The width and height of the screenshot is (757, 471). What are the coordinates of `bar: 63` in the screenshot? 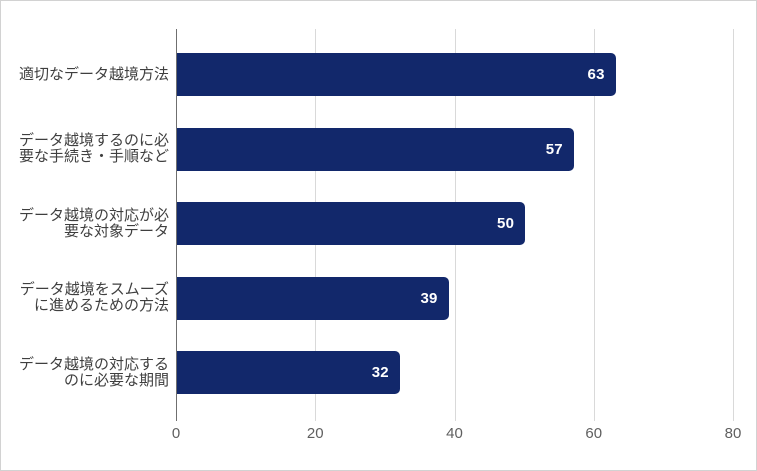 It's located at (396, 74).